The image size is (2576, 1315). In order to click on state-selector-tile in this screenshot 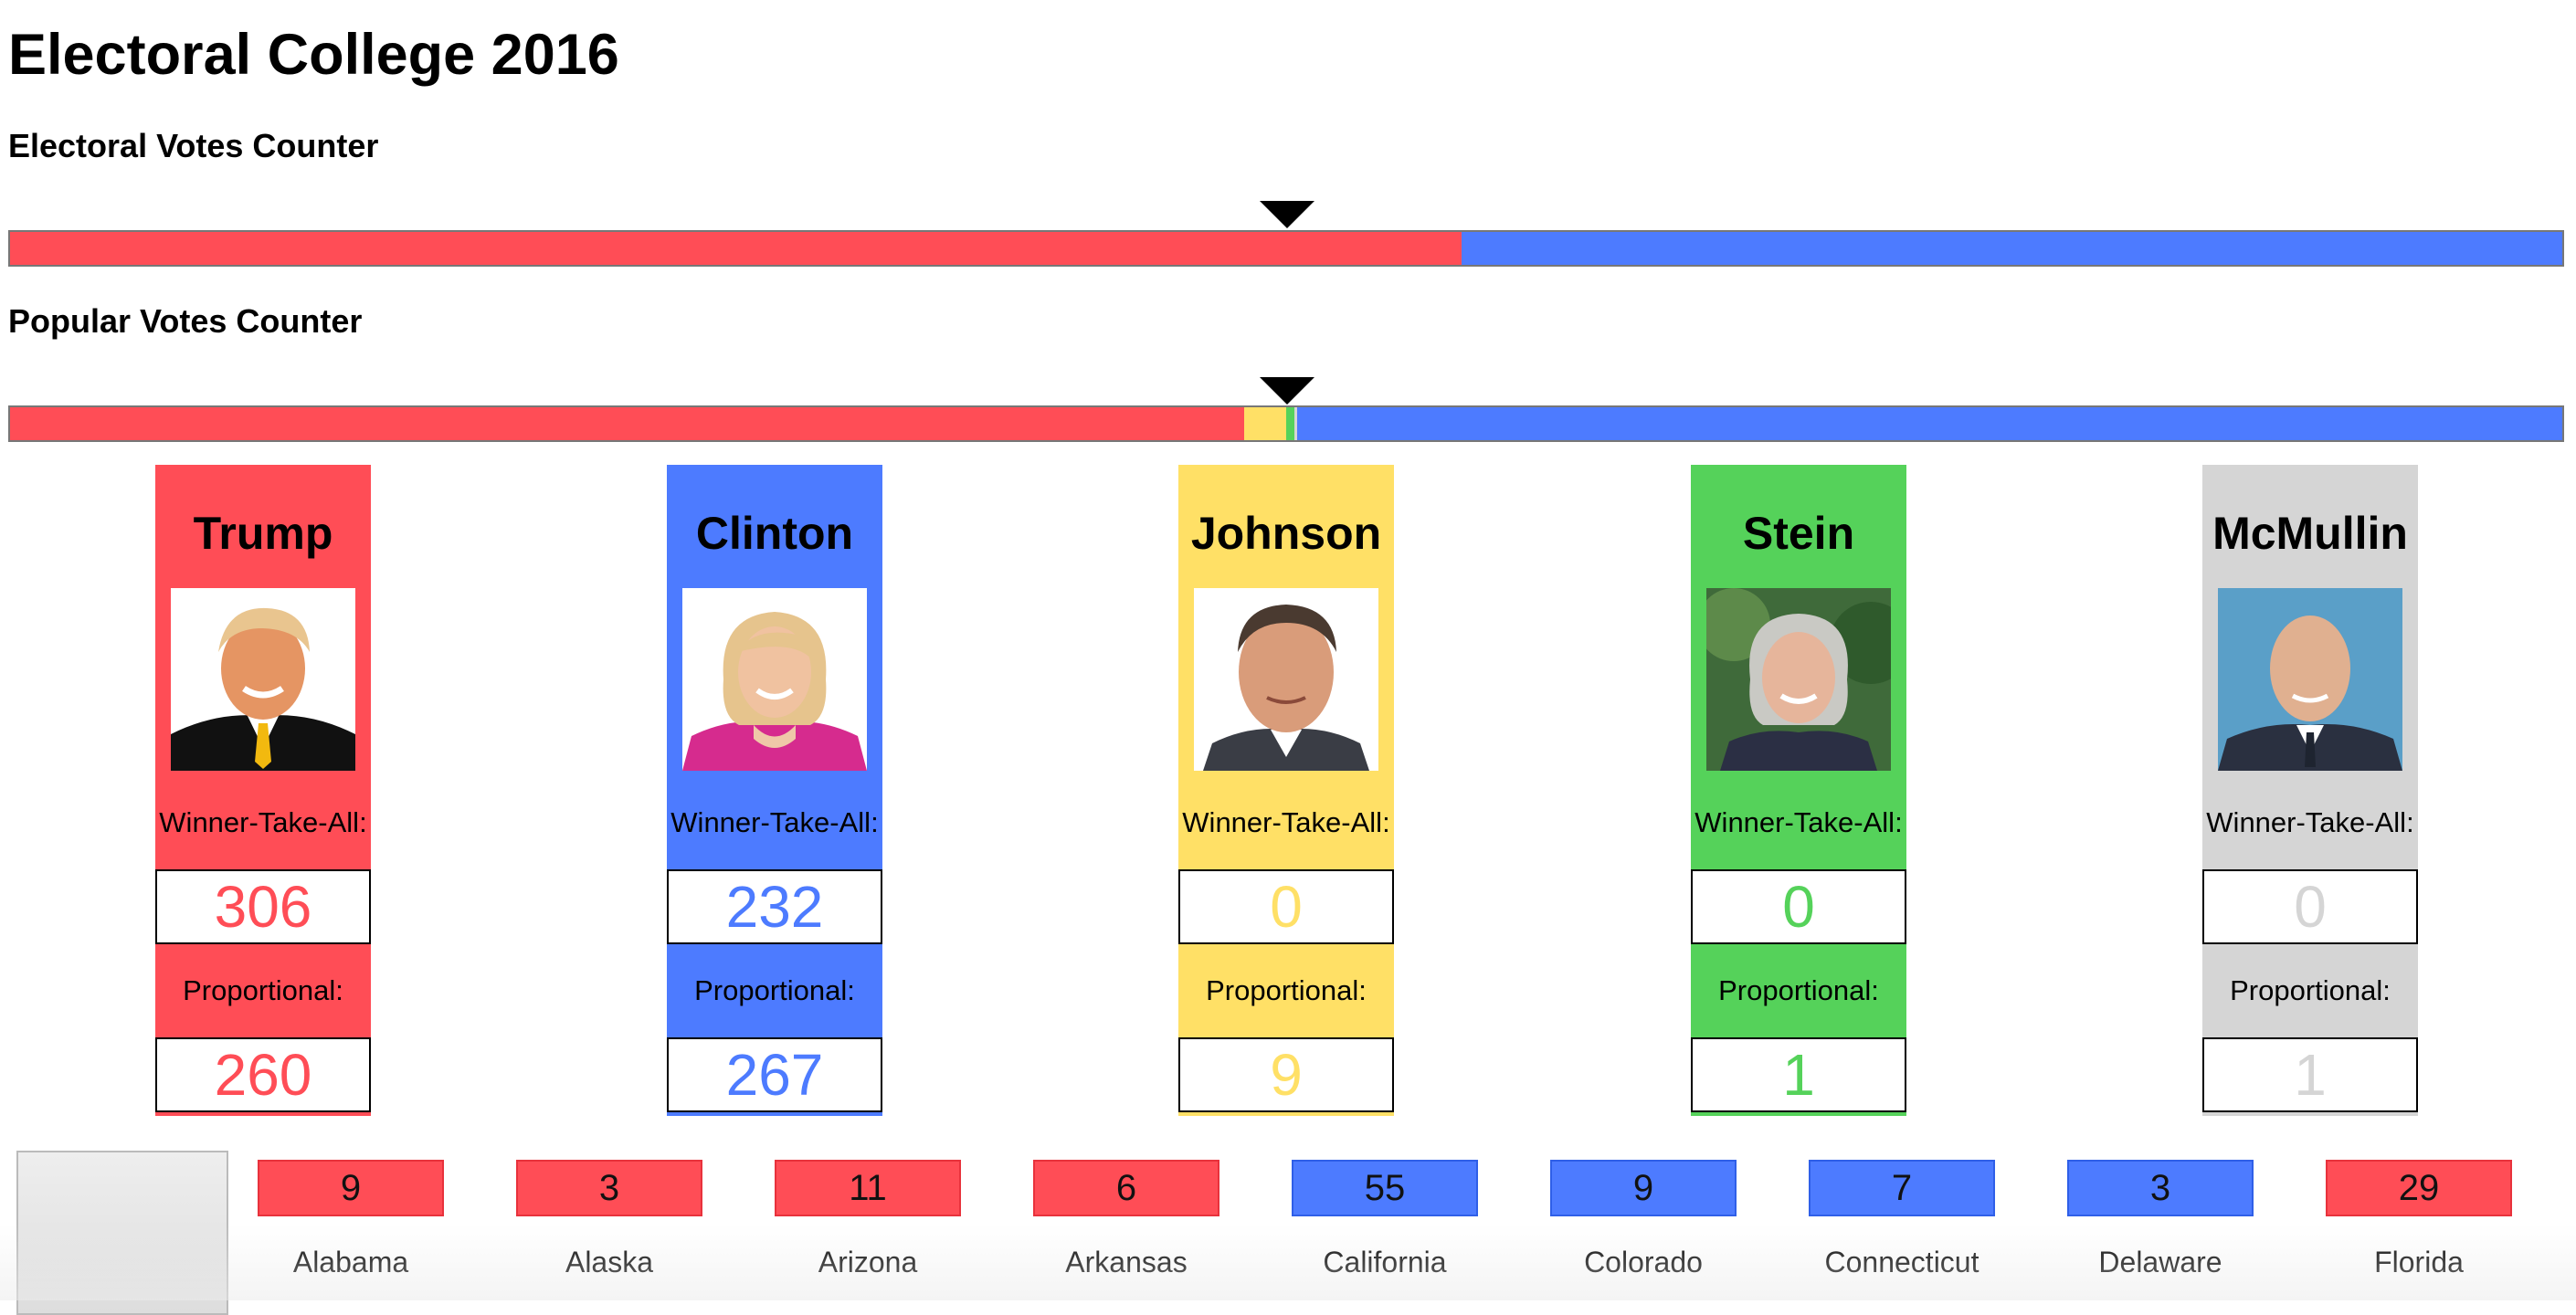, I will do `click(122, 1233)`.